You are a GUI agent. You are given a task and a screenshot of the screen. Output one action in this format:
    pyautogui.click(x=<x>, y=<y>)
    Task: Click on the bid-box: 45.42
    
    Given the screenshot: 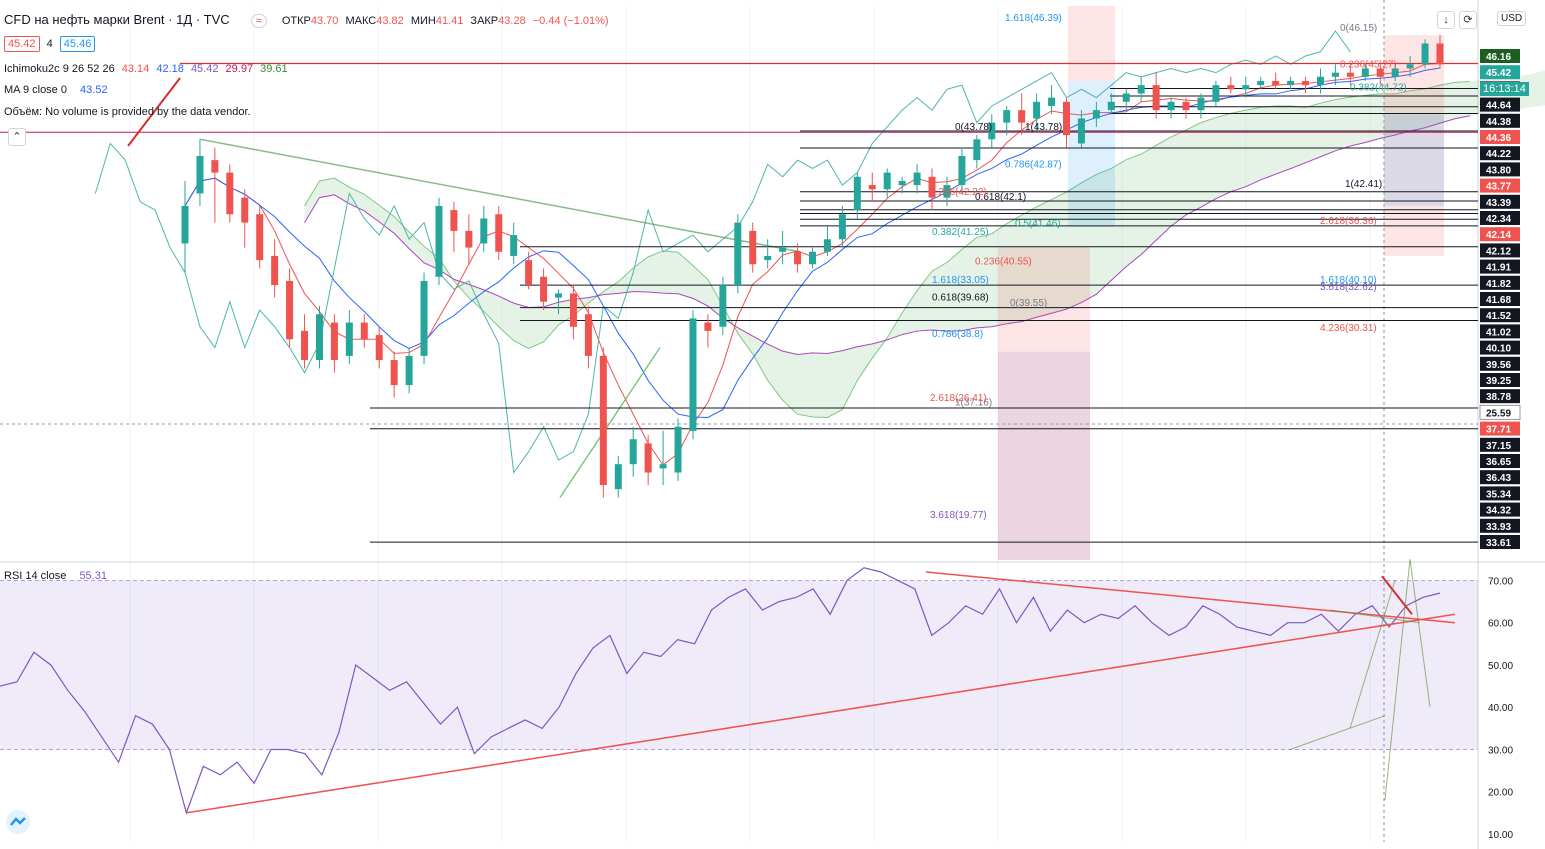 What is the action you would take?
    pyautogui.click(x=22, y=44)
    